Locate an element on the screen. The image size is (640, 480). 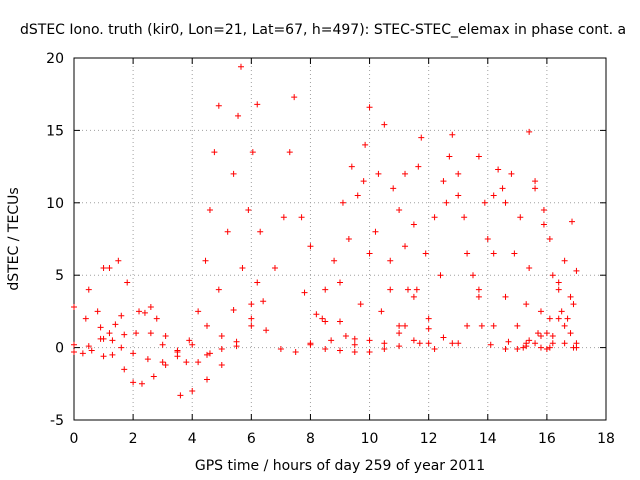
x-tick-label: 14 is located at coordinates (488, 439).